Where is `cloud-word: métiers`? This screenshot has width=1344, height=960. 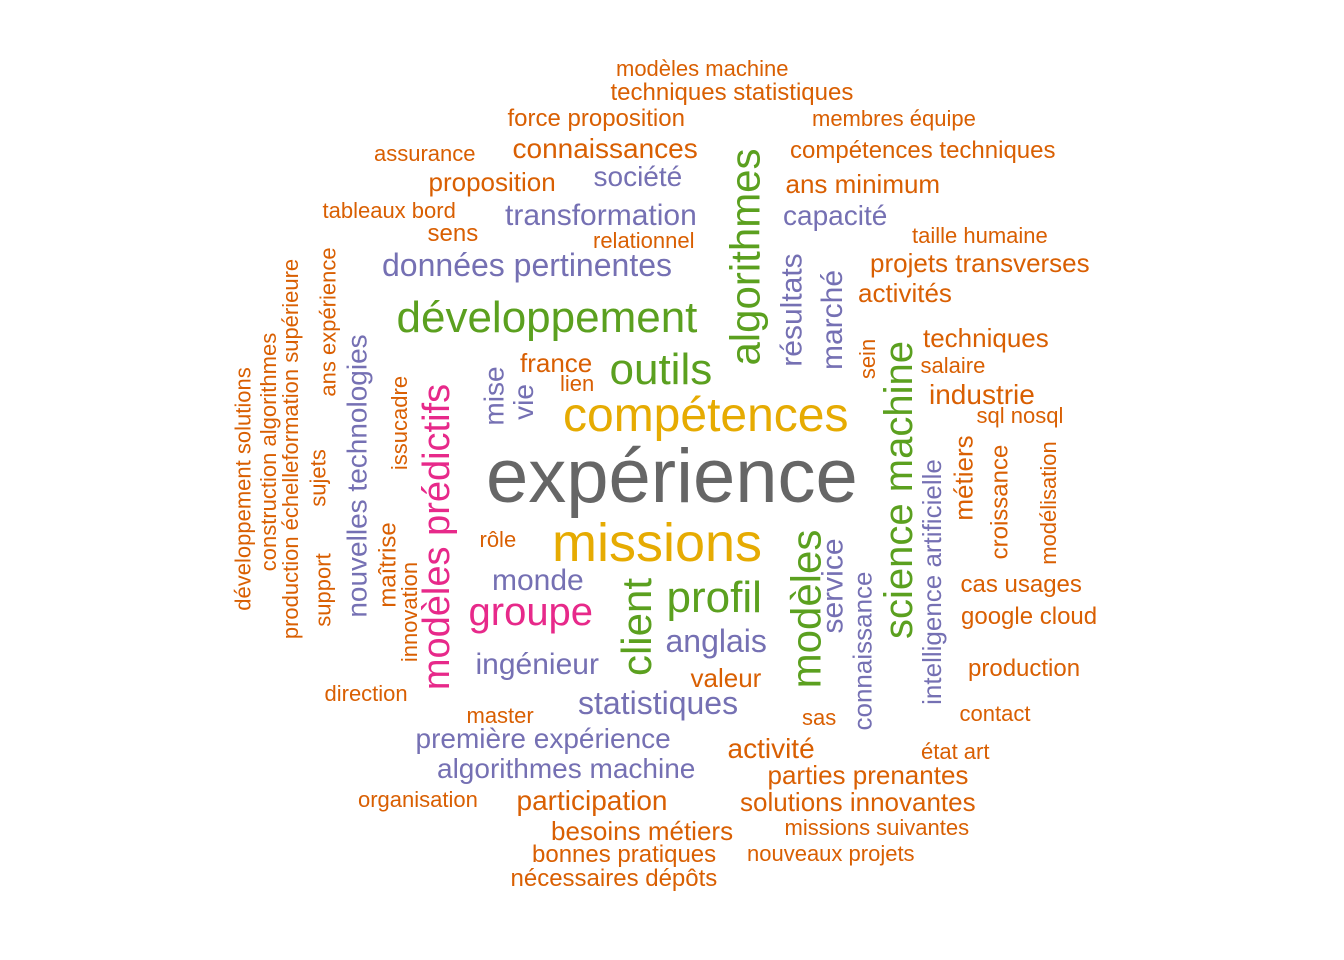 cloud-word: métiers is located at coordinates (963, 478).